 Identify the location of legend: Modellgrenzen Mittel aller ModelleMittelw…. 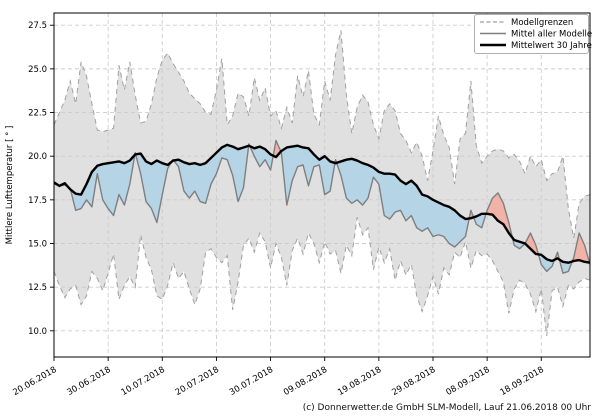
(533, 34).